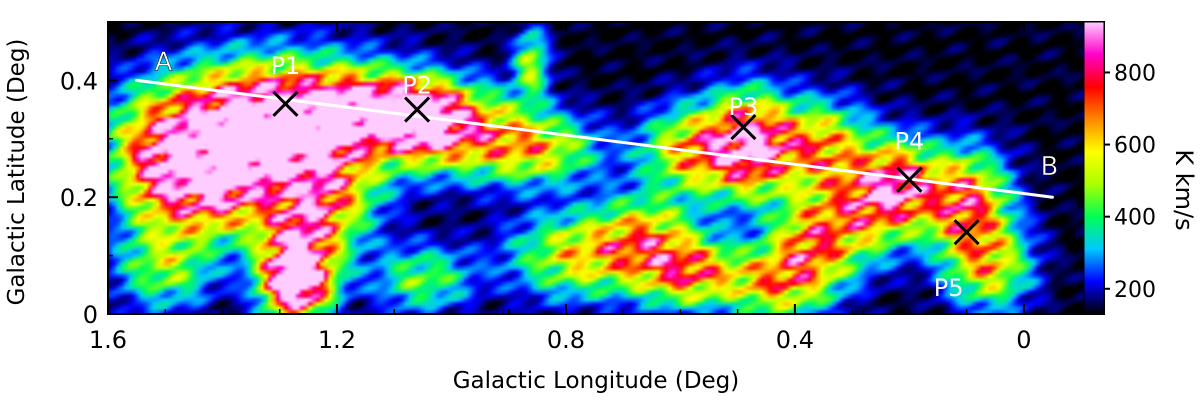 The width and height of the screenshot is (1200, 404). Describe the element at coordinates (949, 288) in the screenshot. I see `marker-label: P5` at that location.